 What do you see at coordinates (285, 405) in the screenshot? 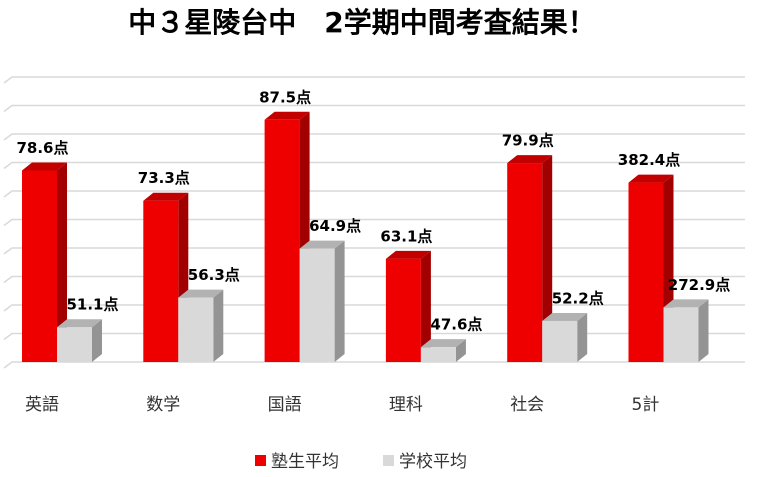
I see `x-tick-label: 国語` at bounding box center [285, 405].